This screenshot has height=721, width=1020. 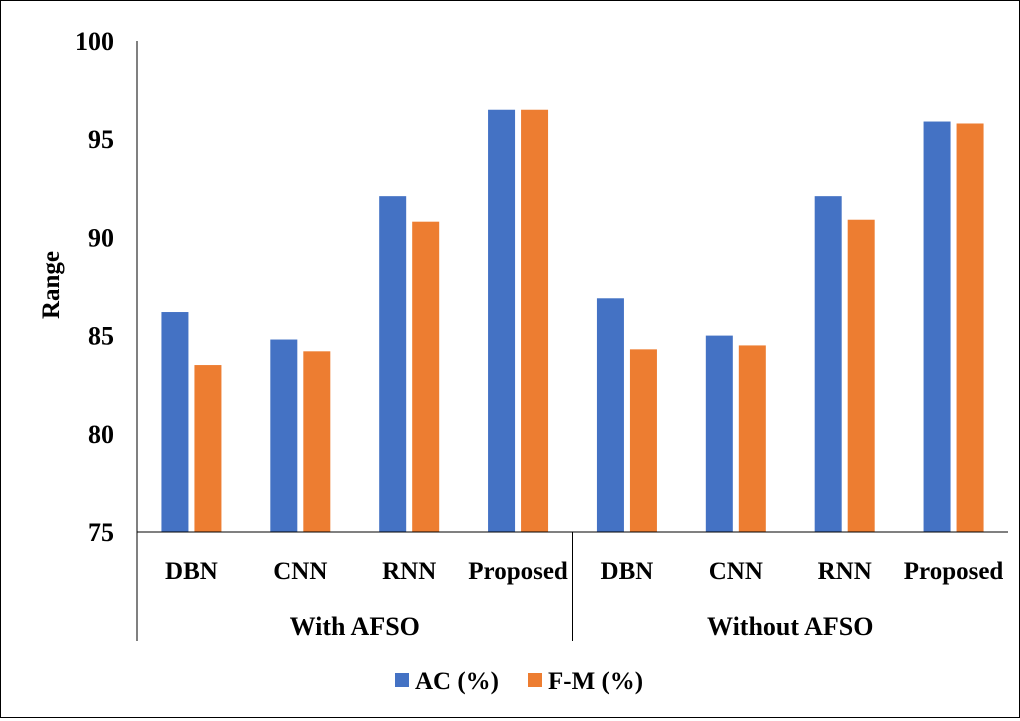 I want to click on y-tick-label: 85, so click(x=101, y=336).